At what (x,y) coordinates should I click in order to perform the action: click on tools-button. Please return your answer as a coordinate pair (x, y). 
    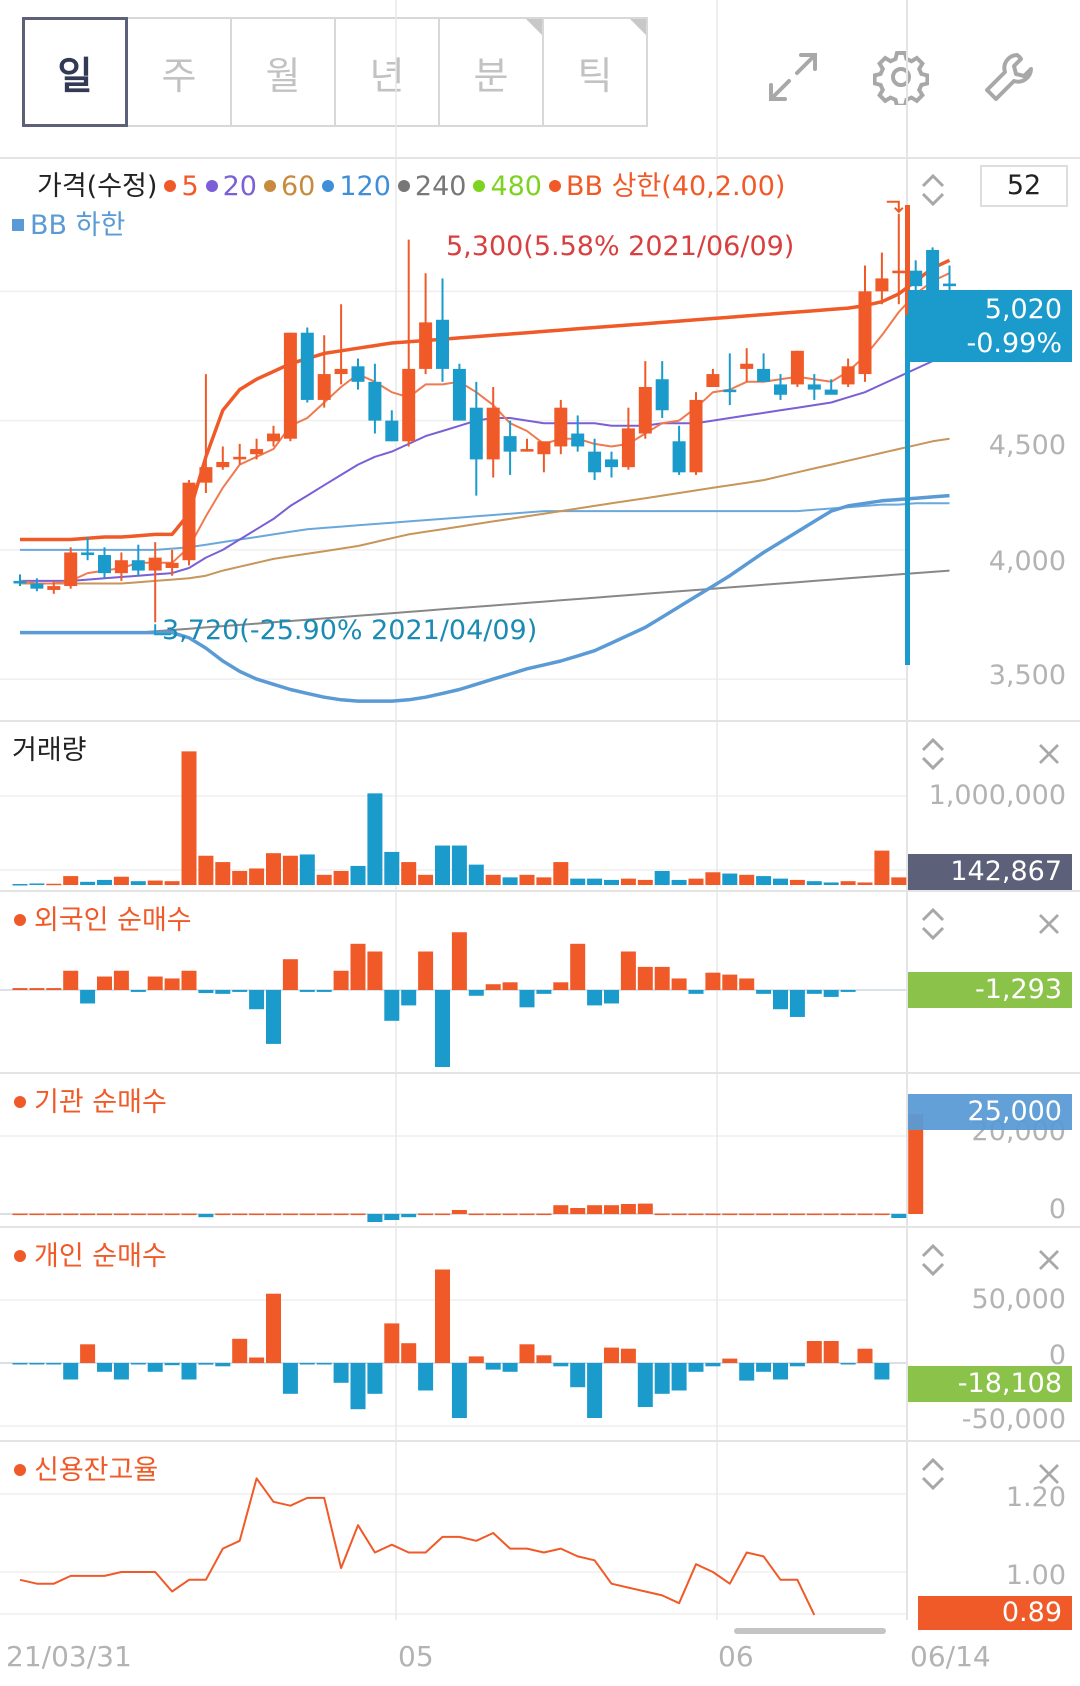
    Looking at the image, I should click on (1009, 77).